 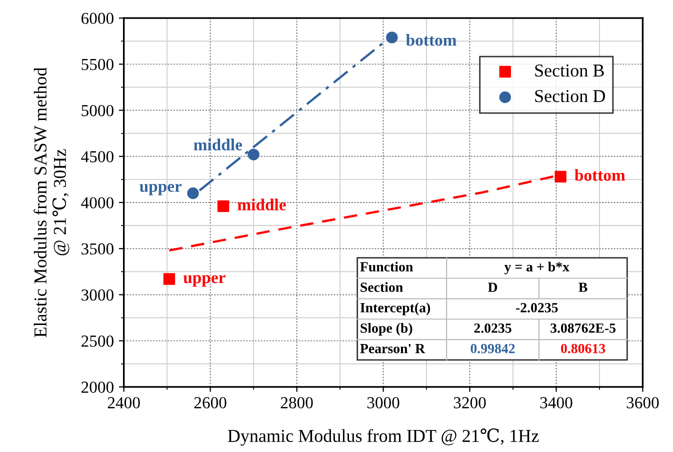 I want to click on annotation: Slope (b), so click(x=386, y=329).